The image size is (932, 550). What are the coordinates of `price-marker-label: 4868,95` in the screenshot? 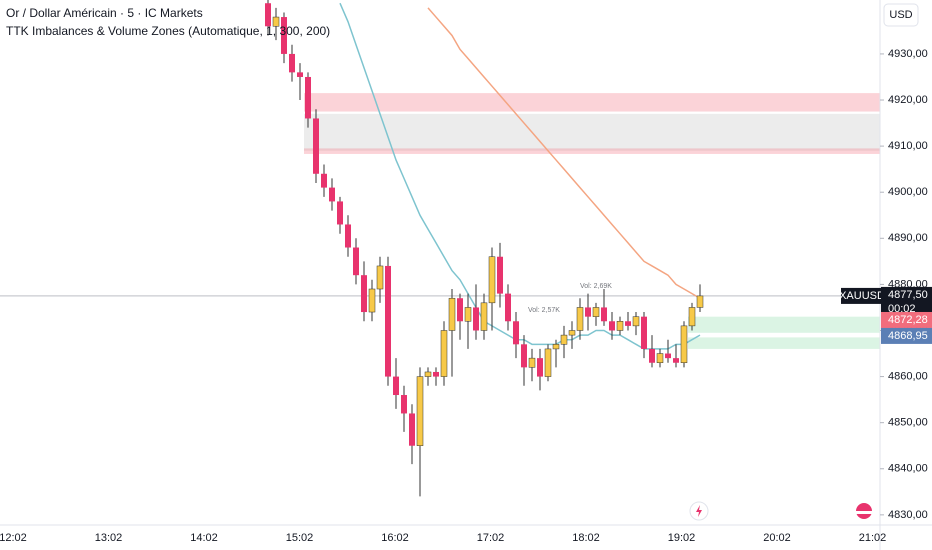 It's located at (908, 336).